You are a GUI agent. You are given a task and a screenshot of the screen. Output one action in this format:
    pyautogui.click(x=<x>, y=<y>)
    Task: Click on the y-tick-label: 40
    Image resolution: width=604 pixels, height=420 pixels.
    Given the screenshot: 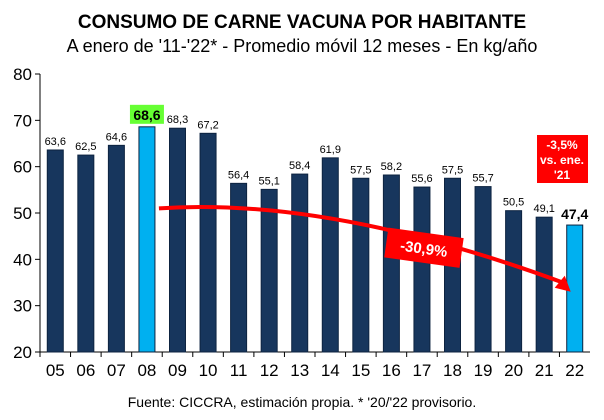 What is the action you would take?
    pyautogui.click(x=22, y=259)
    